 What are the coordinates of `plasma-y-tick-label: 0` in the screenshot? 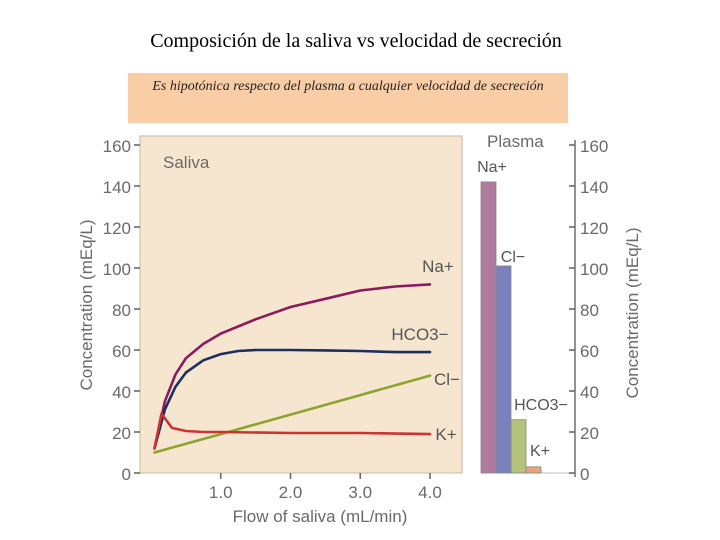 It's located at (584, 474).